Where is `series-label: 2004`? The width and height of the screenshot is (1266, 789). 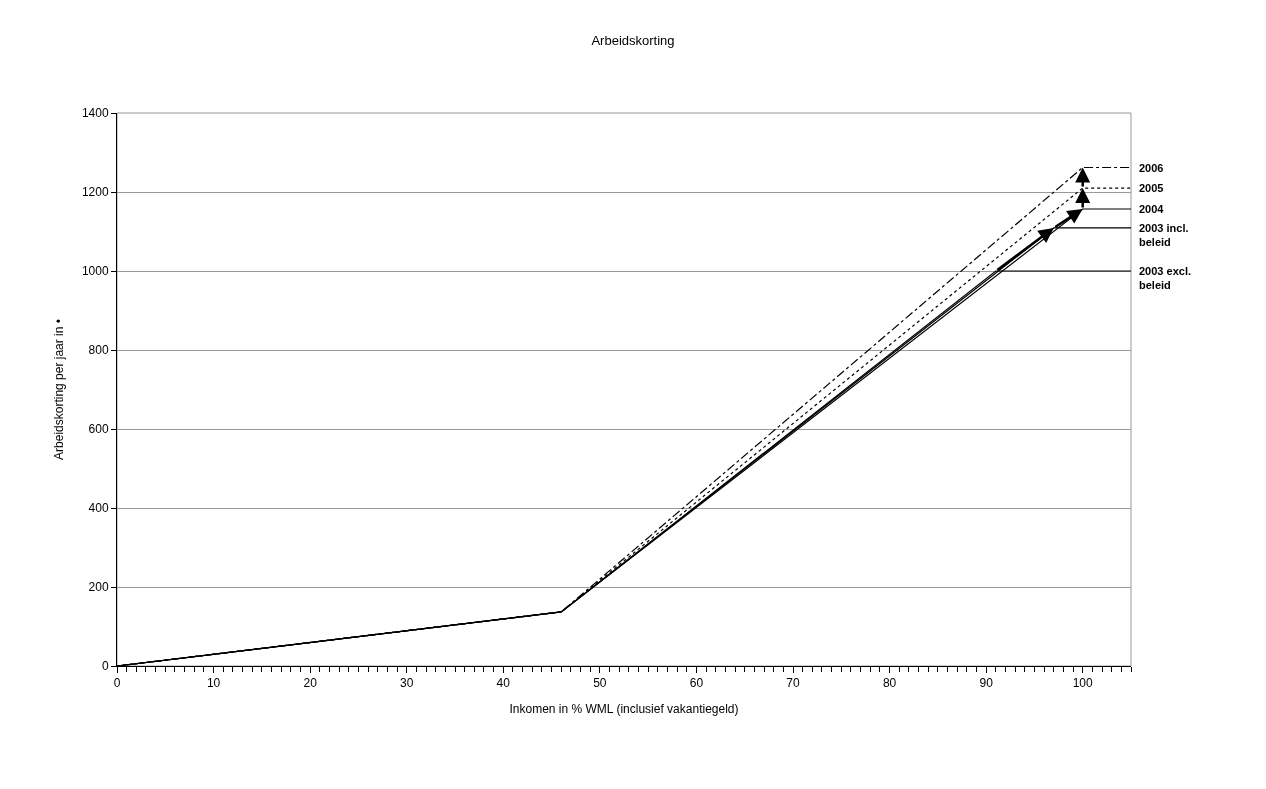 series-label: 2004 is located at coordinates (1152, 209).